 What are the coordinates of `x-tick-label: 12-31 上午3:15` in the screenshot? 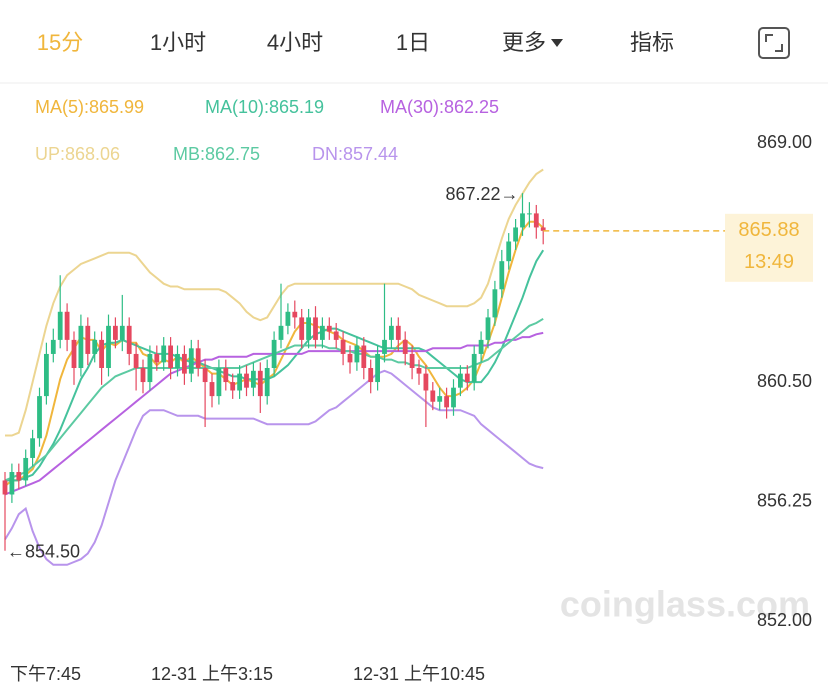 It's located at (212, 674).